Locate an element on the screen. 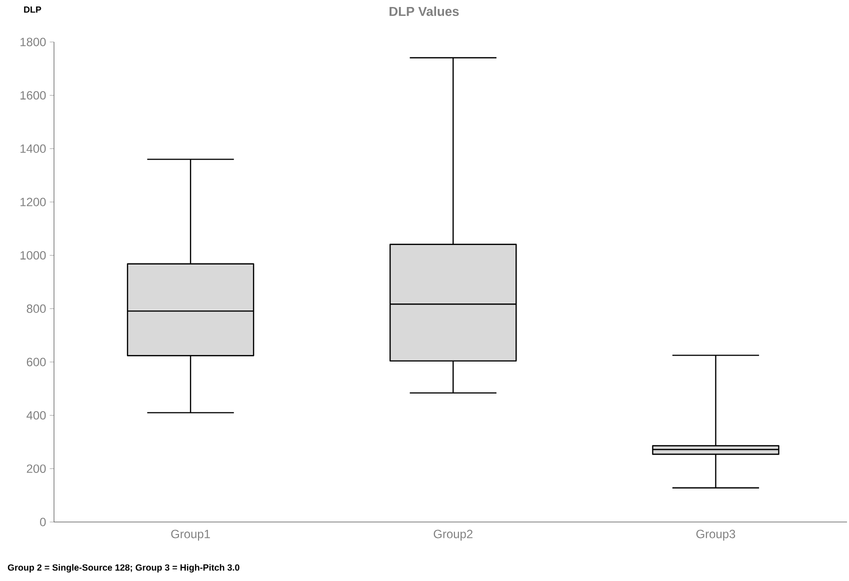 This screenshot has height=581, width=849. y-tick-label: 1000 is located at coordinates (33, 255).